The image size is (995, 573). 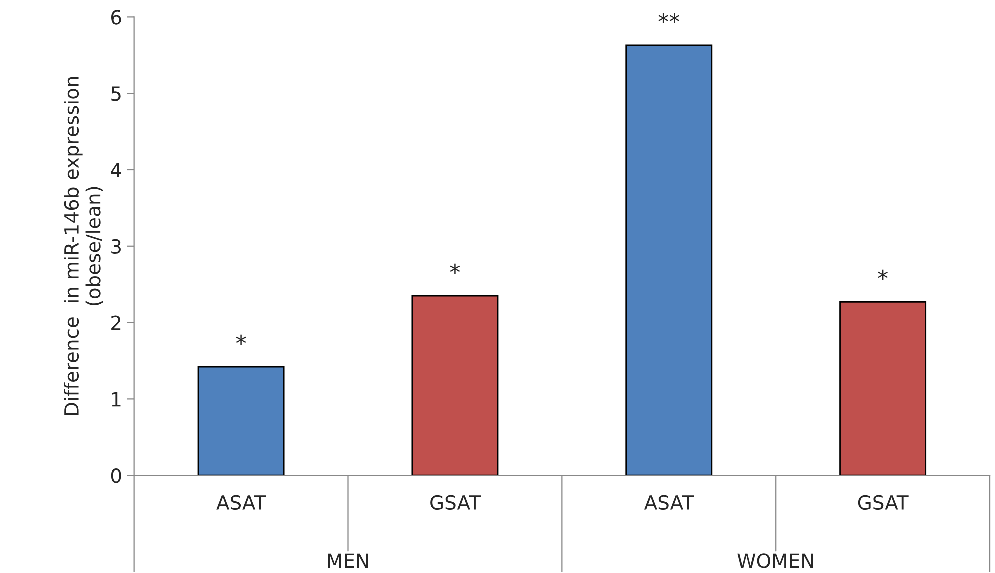 I want to click on data-label: **, so click(x=669, y=18).